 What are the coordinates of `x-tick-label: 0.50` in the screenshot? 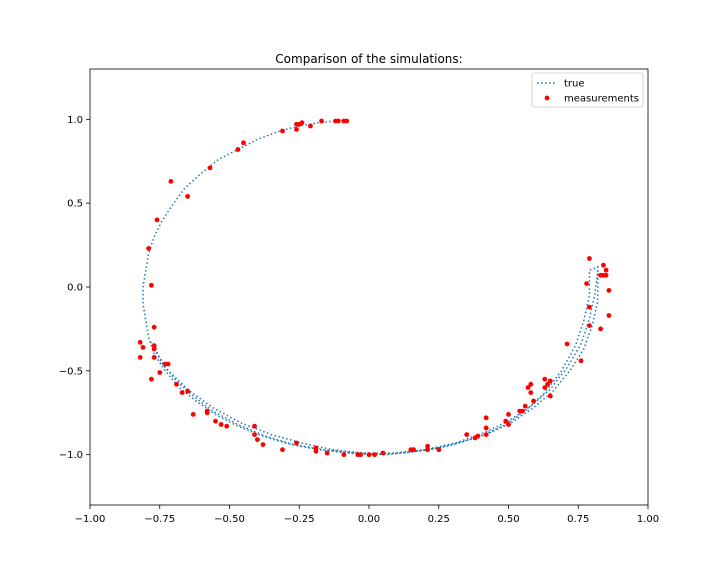 It's located at (508, 519).